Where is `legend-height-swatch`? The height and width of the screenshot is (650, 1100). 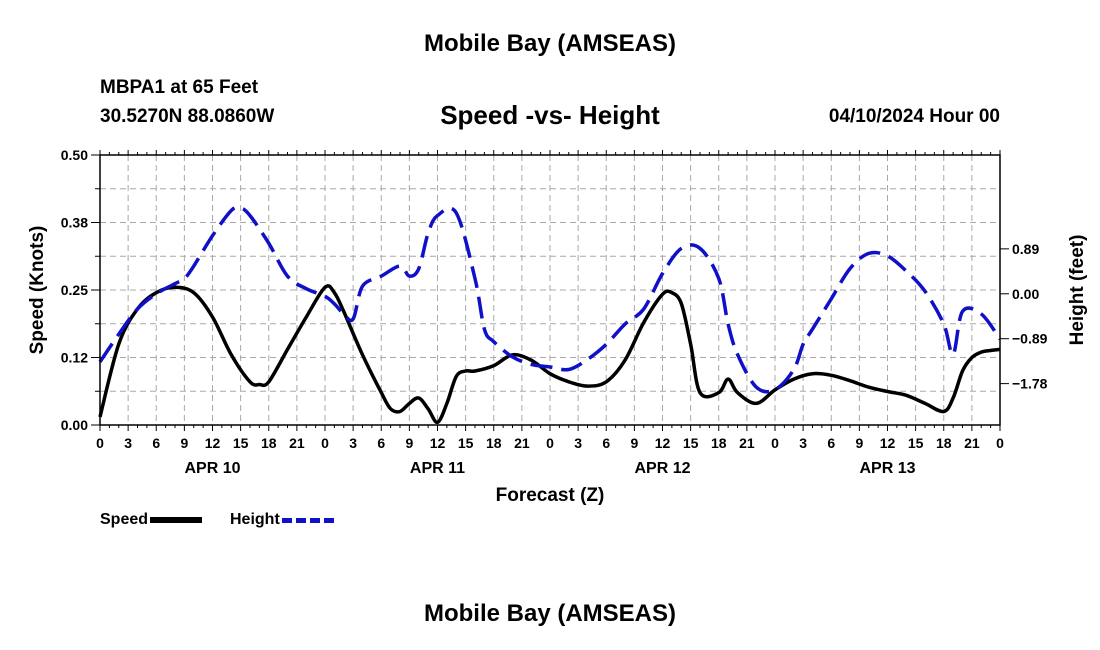 legend-height-swatch is located at coordinates (307, 520).